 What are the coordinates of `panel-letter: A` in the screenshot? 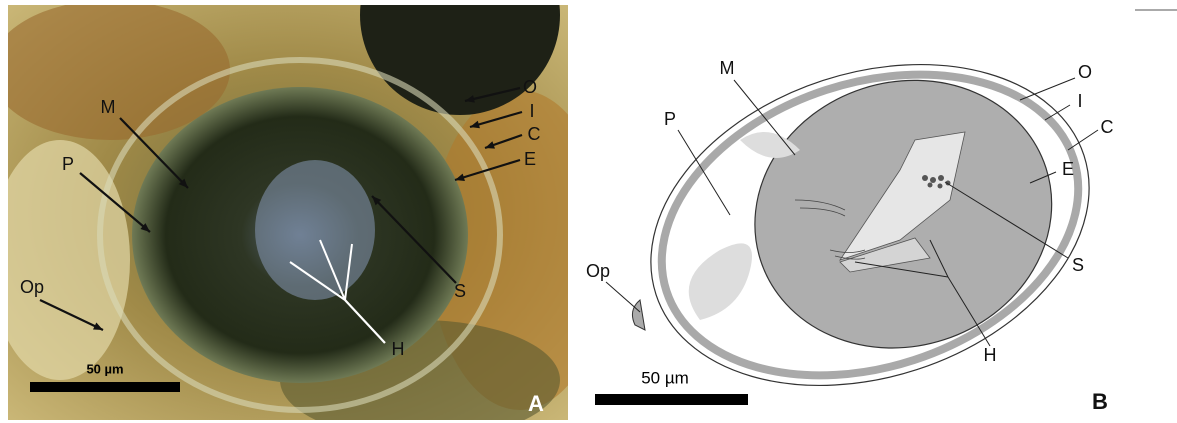 It's located at (536, 403).